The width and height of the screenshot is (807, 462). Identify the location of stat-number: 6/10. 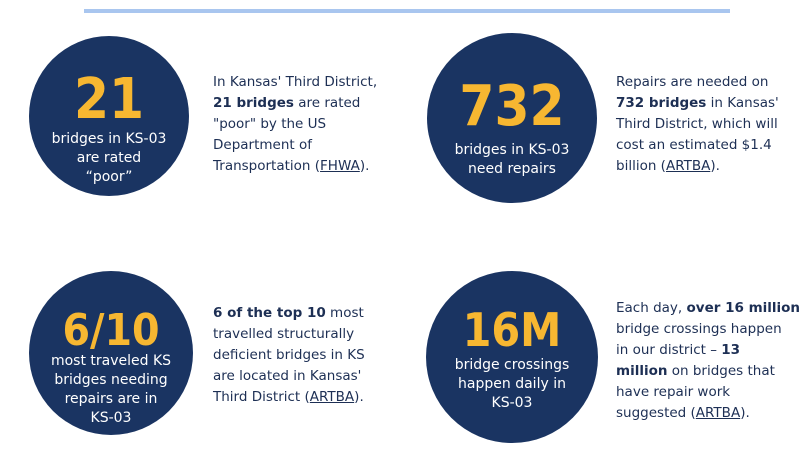
(111, 330).